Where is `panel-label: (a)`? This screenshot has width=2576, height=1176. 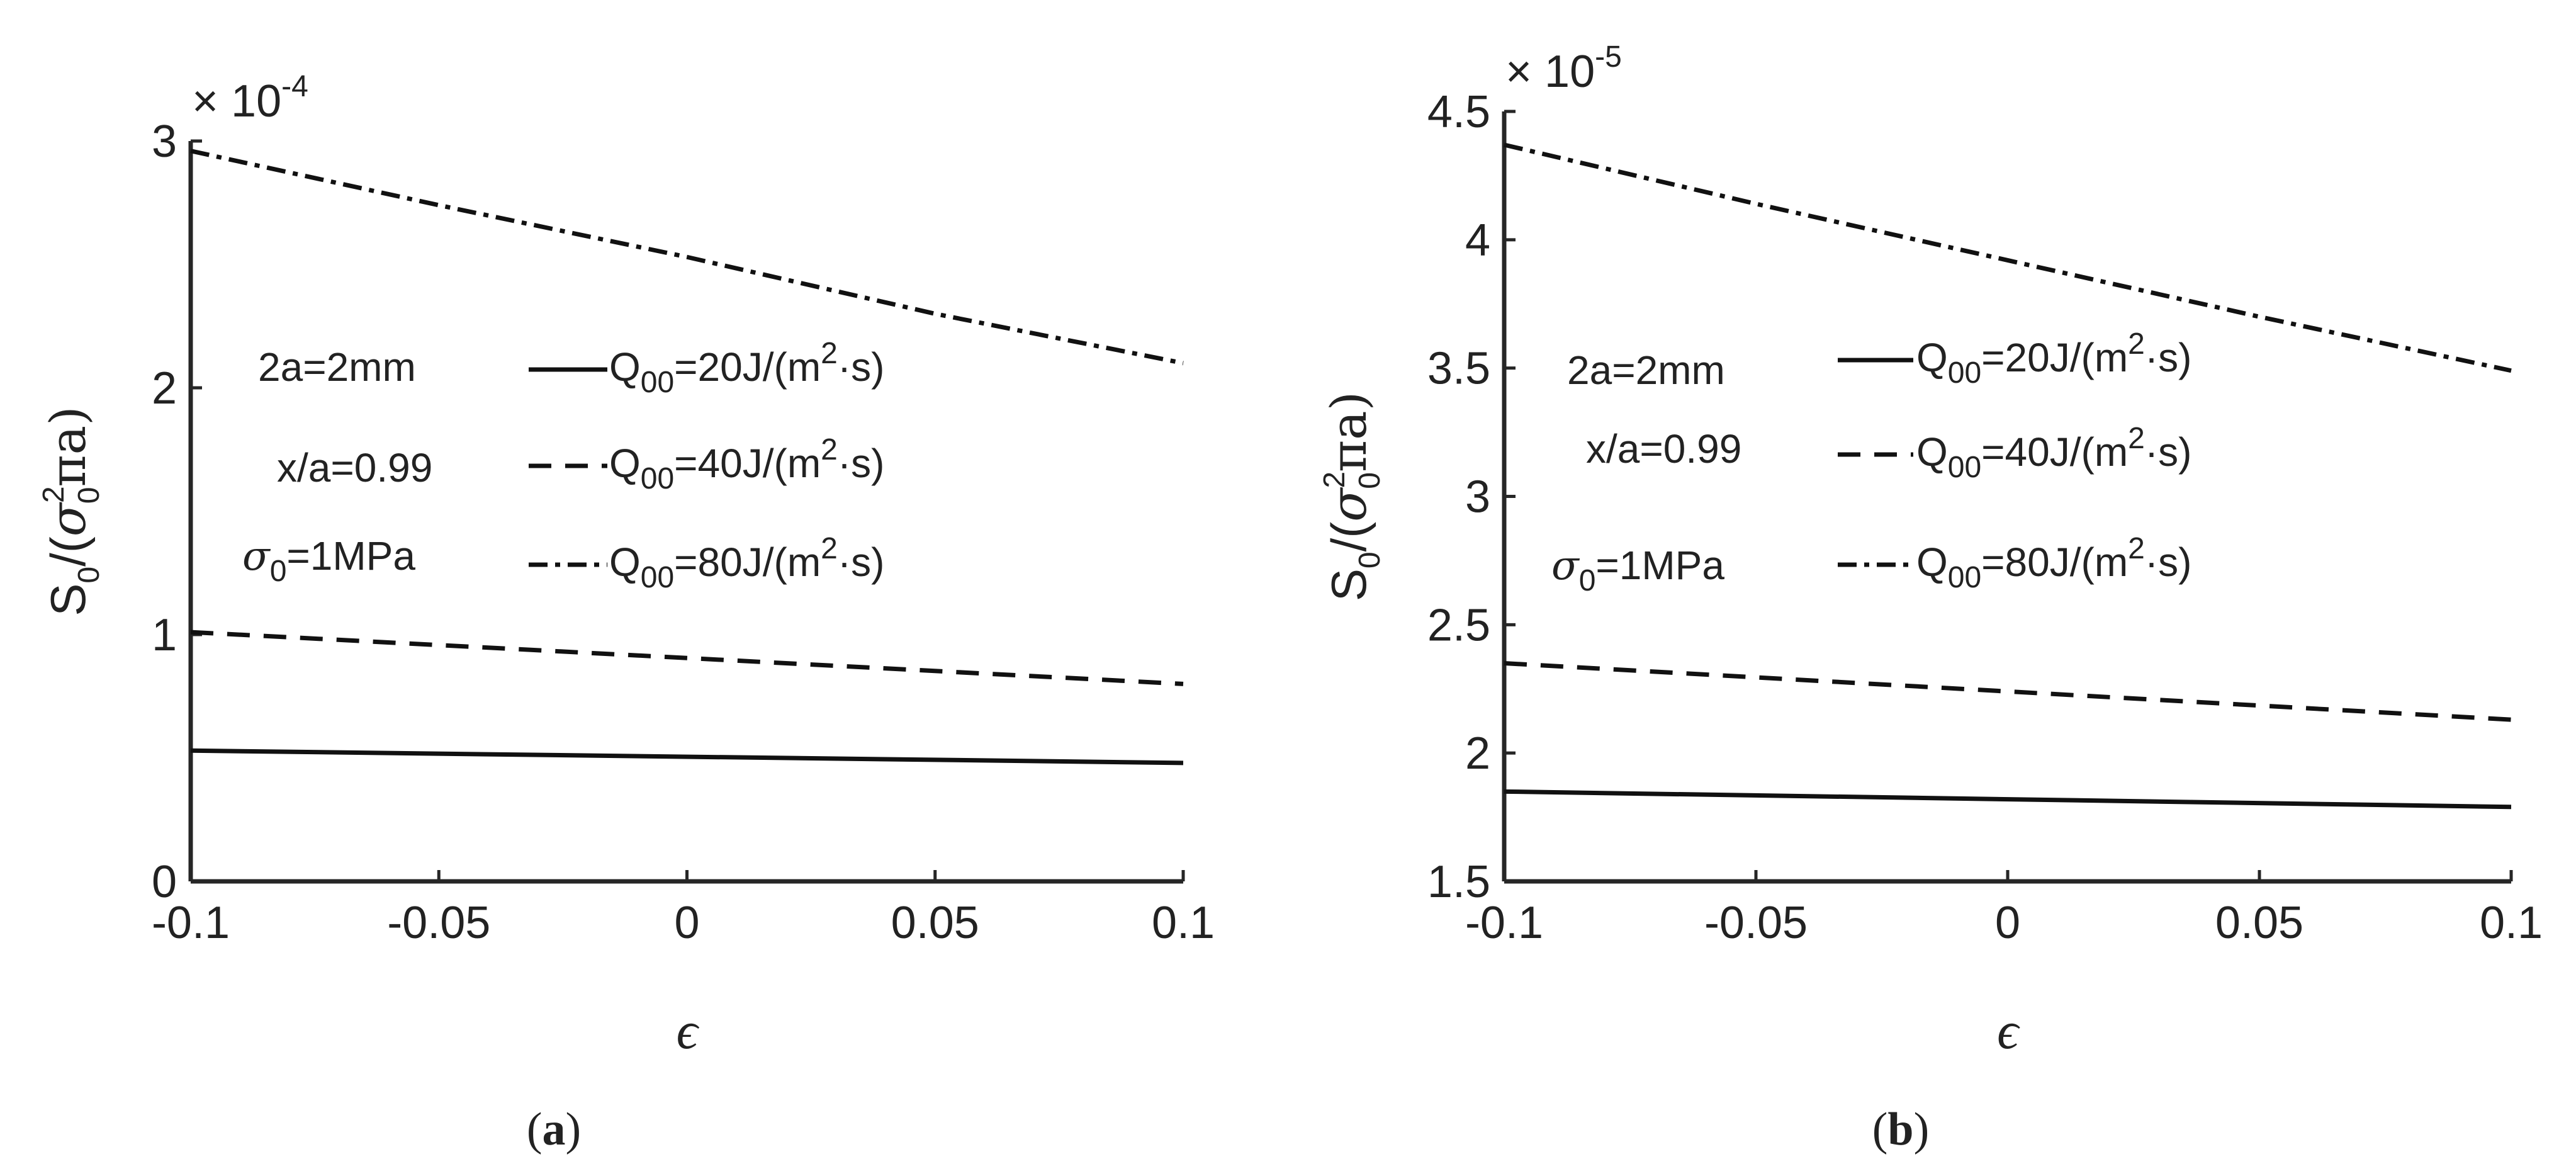
panel-label: (a) is located at coordinates (554, 1129).